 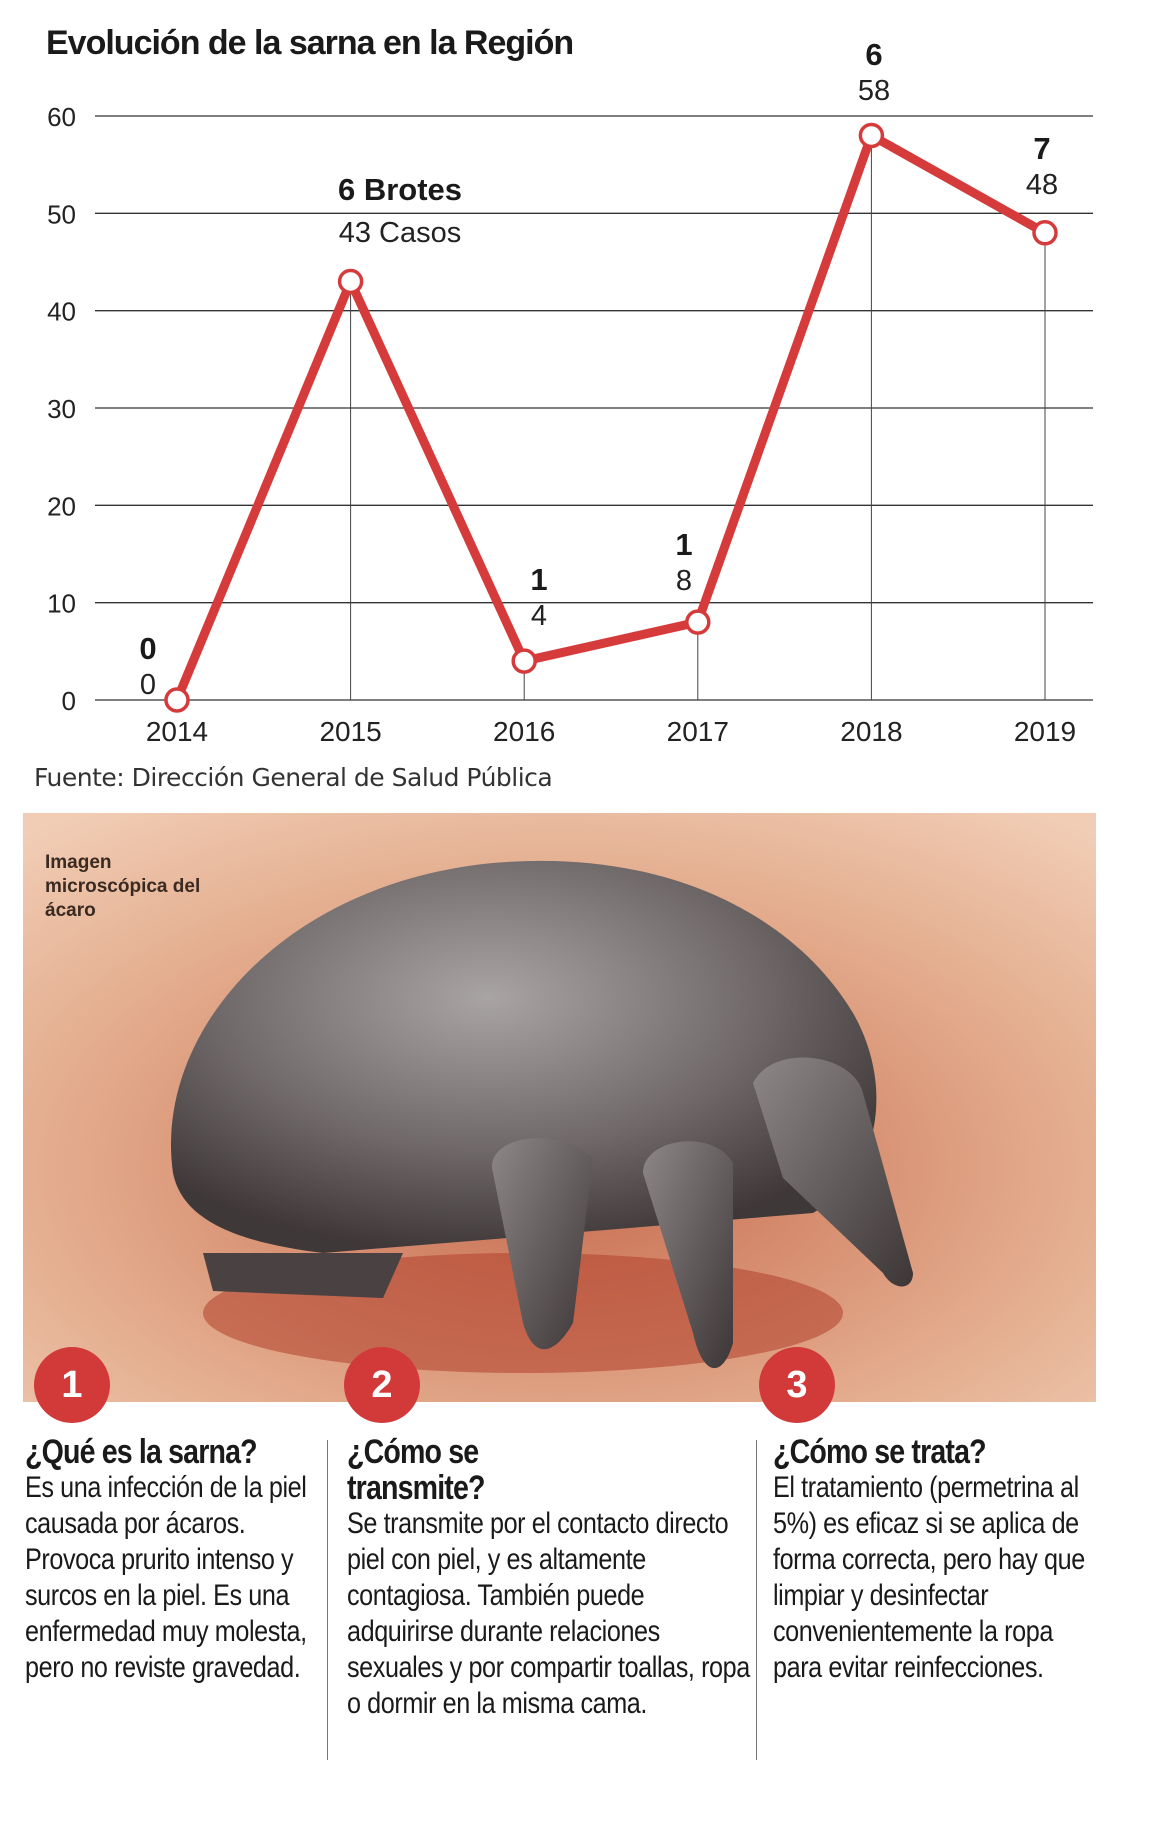 What do you see at coordinates (874, 91) in the screenshot?
I see `casos-label: 58` at bounding box center [874, 91].